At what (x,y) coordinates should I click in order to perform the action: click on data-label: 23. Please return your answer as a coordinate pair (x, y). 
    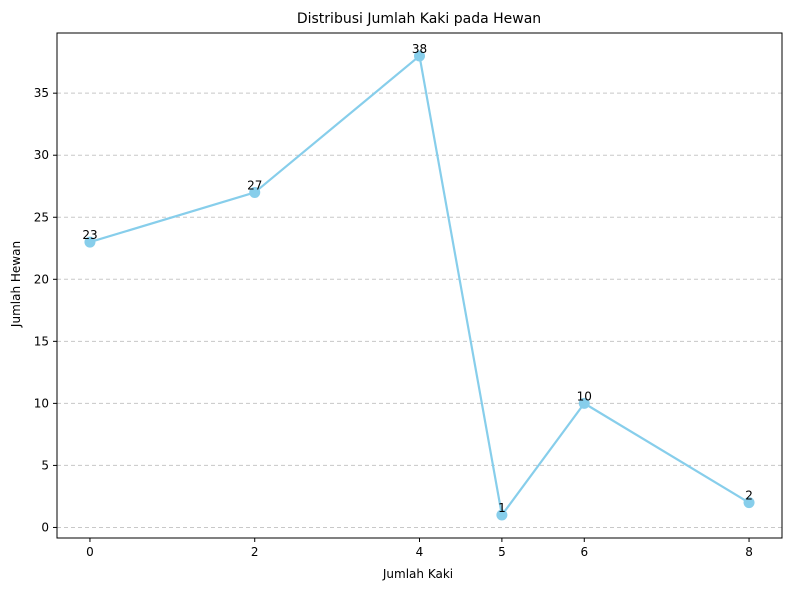
    Looking at the image, I should click on (89, 235).